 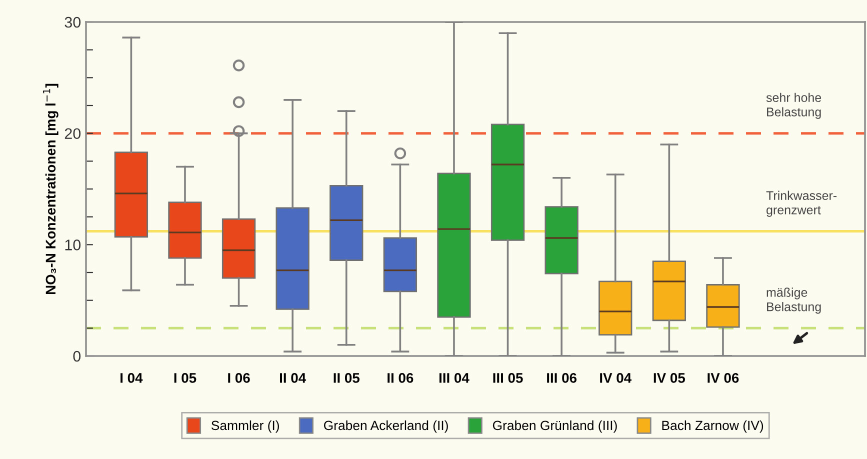 What do you see at coordinates (562, 378) in the screenshot?
I see `x-tick-label: III 06` at bounding box center [562, 378].